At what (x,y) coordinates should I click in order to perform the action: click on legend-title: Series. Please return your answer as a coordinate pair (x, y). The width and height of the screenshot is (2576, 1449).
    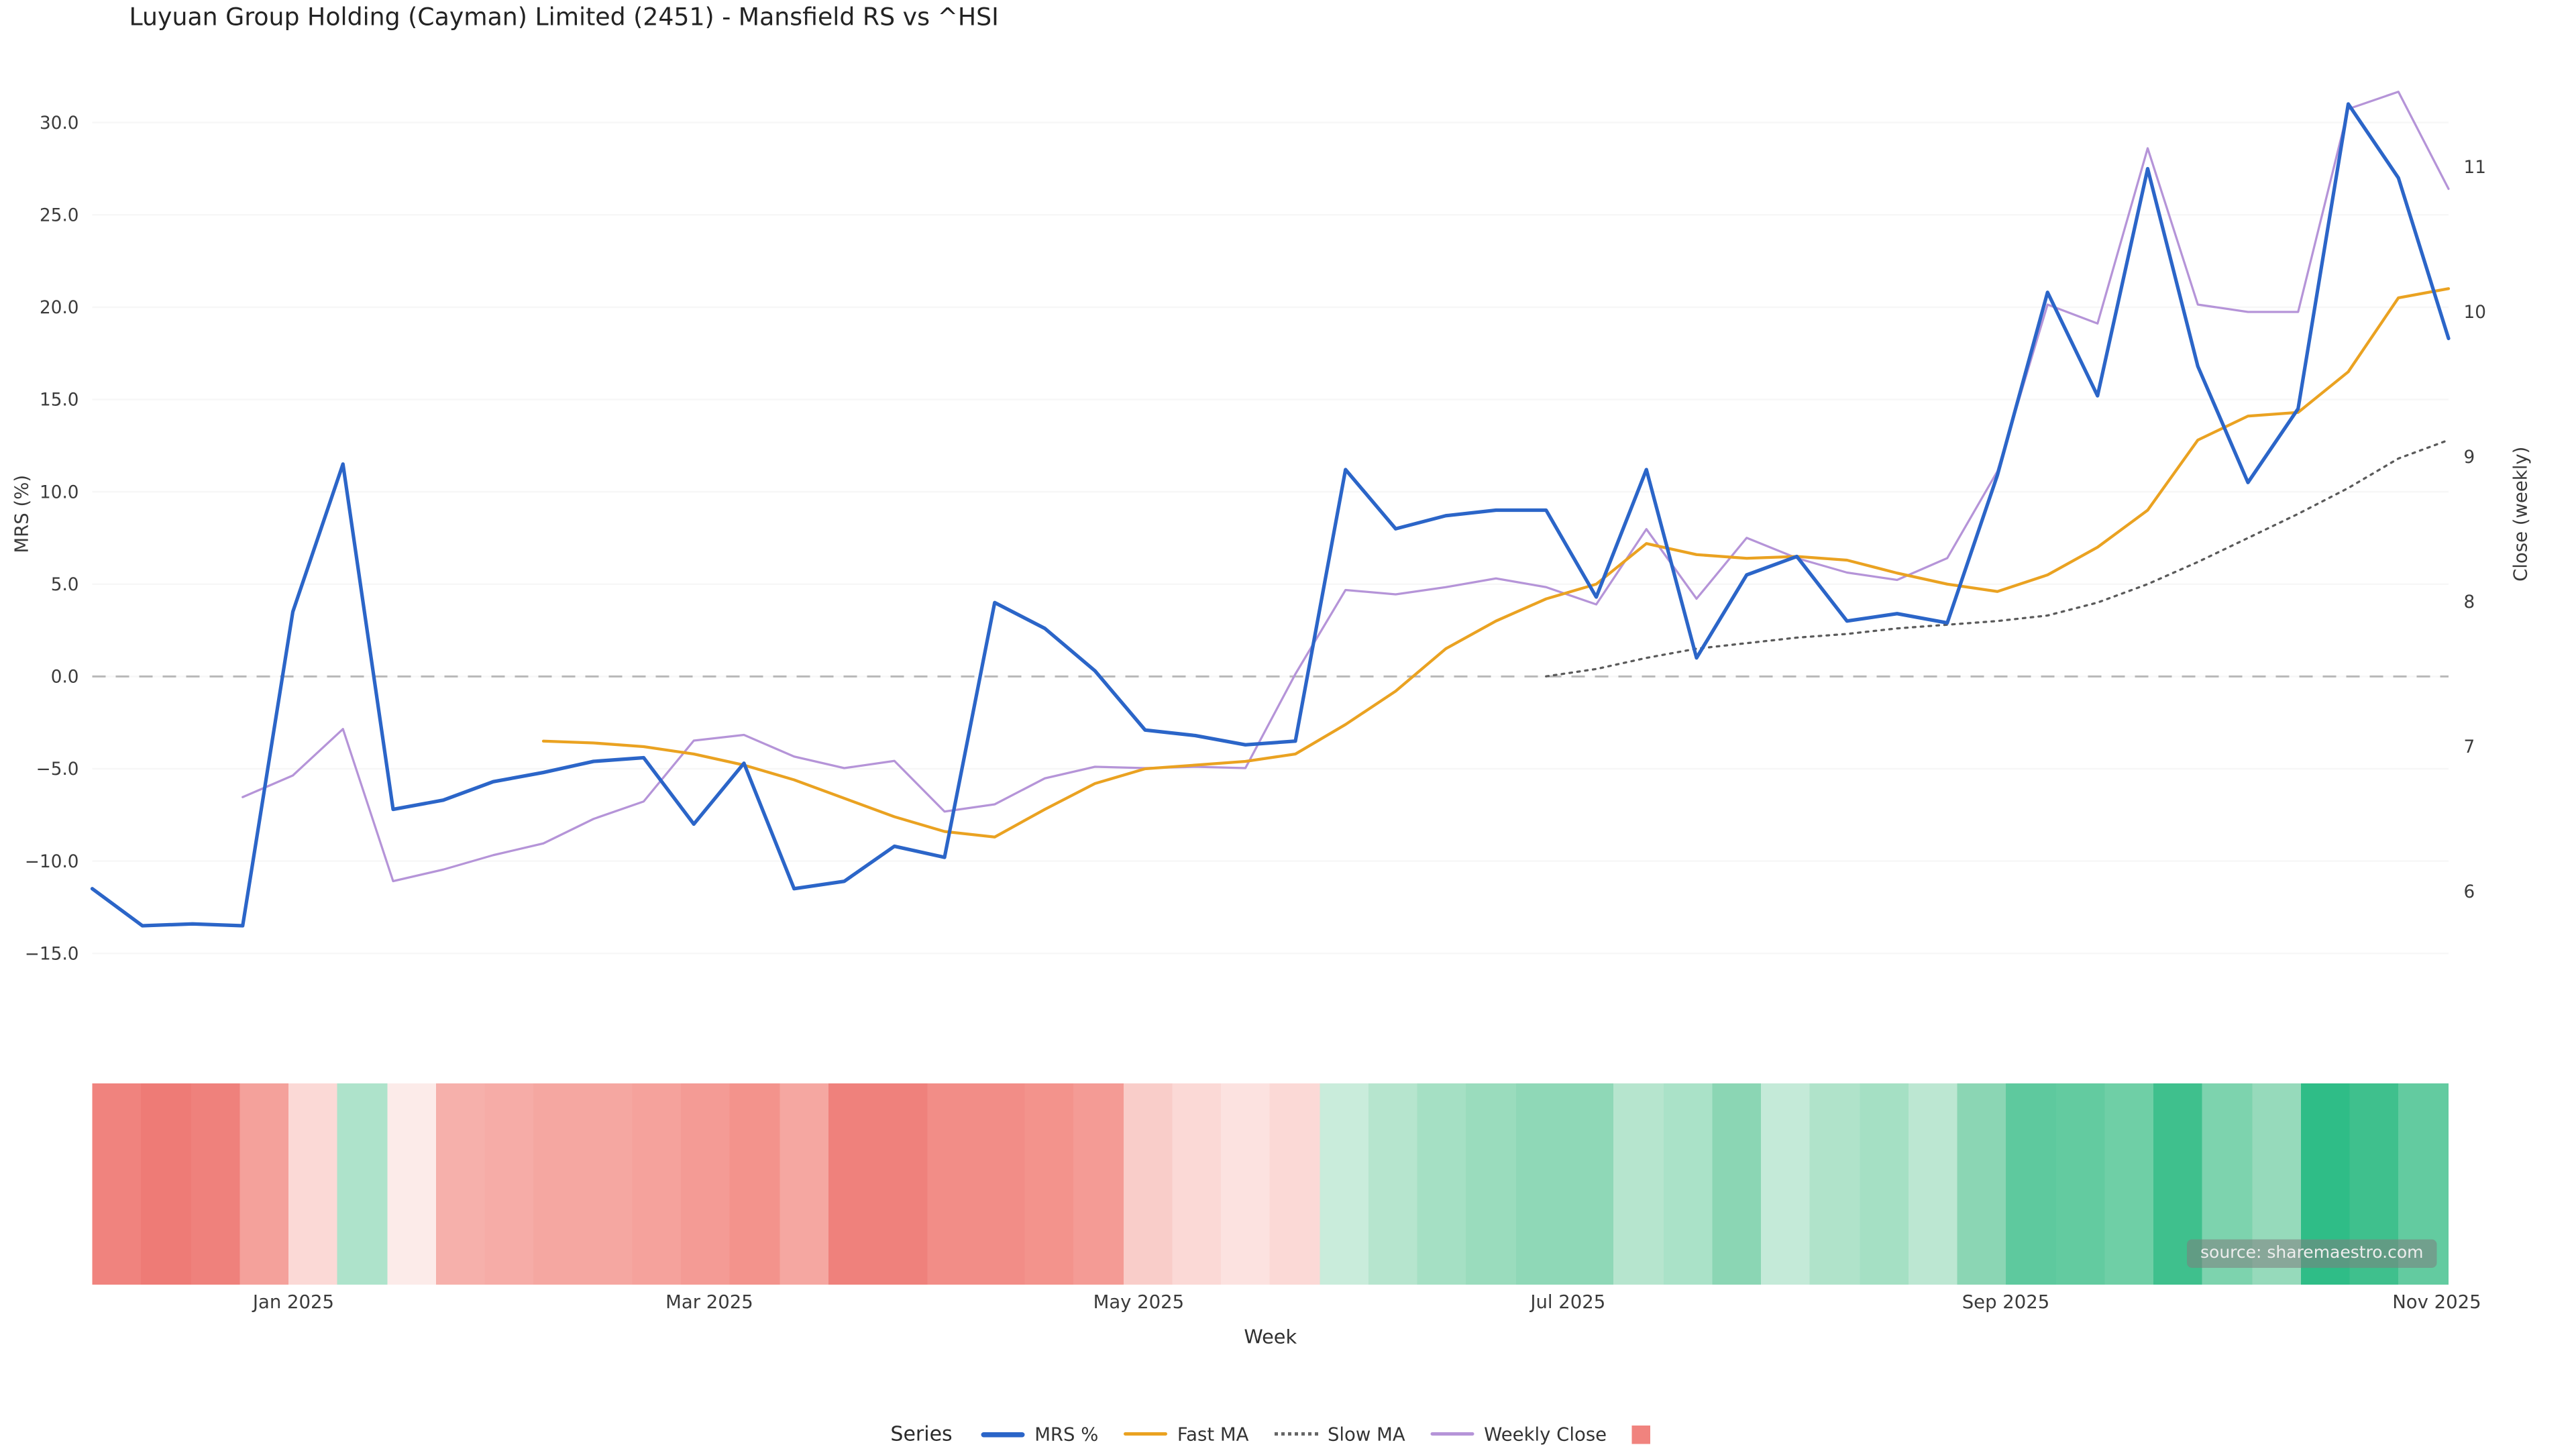
    Looking at the image, I should click on (921, 1434).